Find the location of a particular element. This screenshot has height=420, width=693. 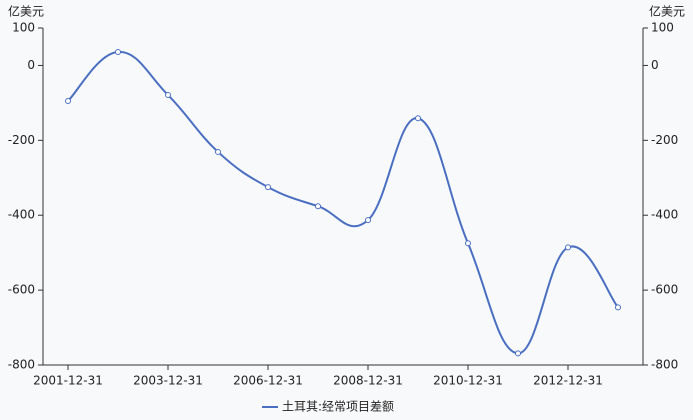

y-tick-label: -800 is located at coordinates (21, 365).